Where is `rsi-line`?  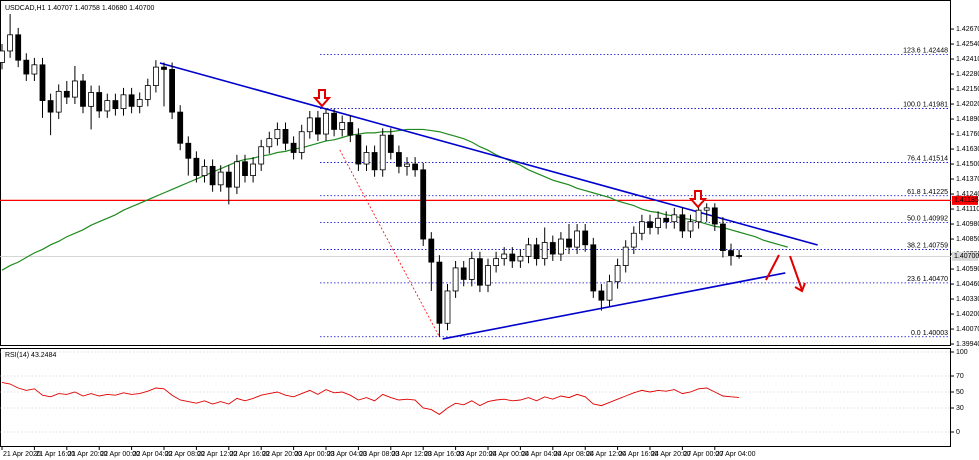 rsi-line is located at coordinates (370, 398).